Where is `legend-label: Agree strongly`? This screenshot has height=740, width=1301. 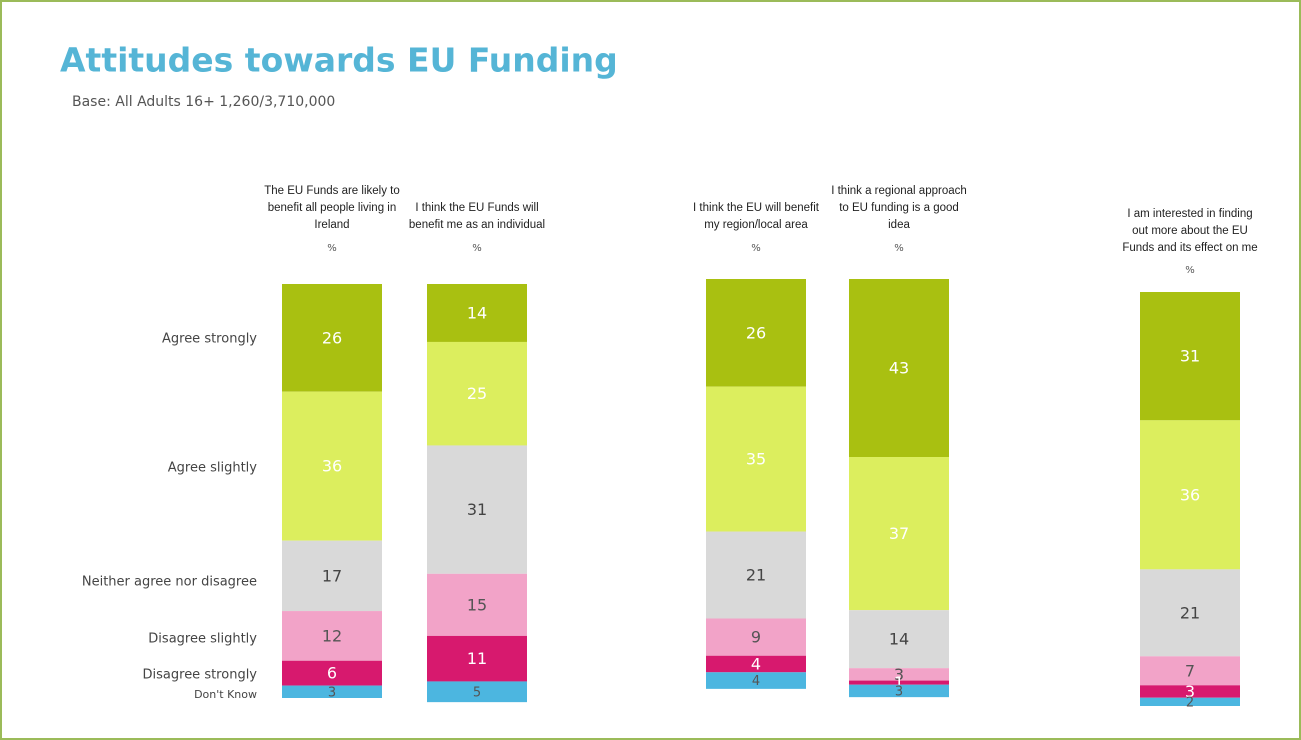 legend-label: Agree strongly is located at coordinates (209, 339).